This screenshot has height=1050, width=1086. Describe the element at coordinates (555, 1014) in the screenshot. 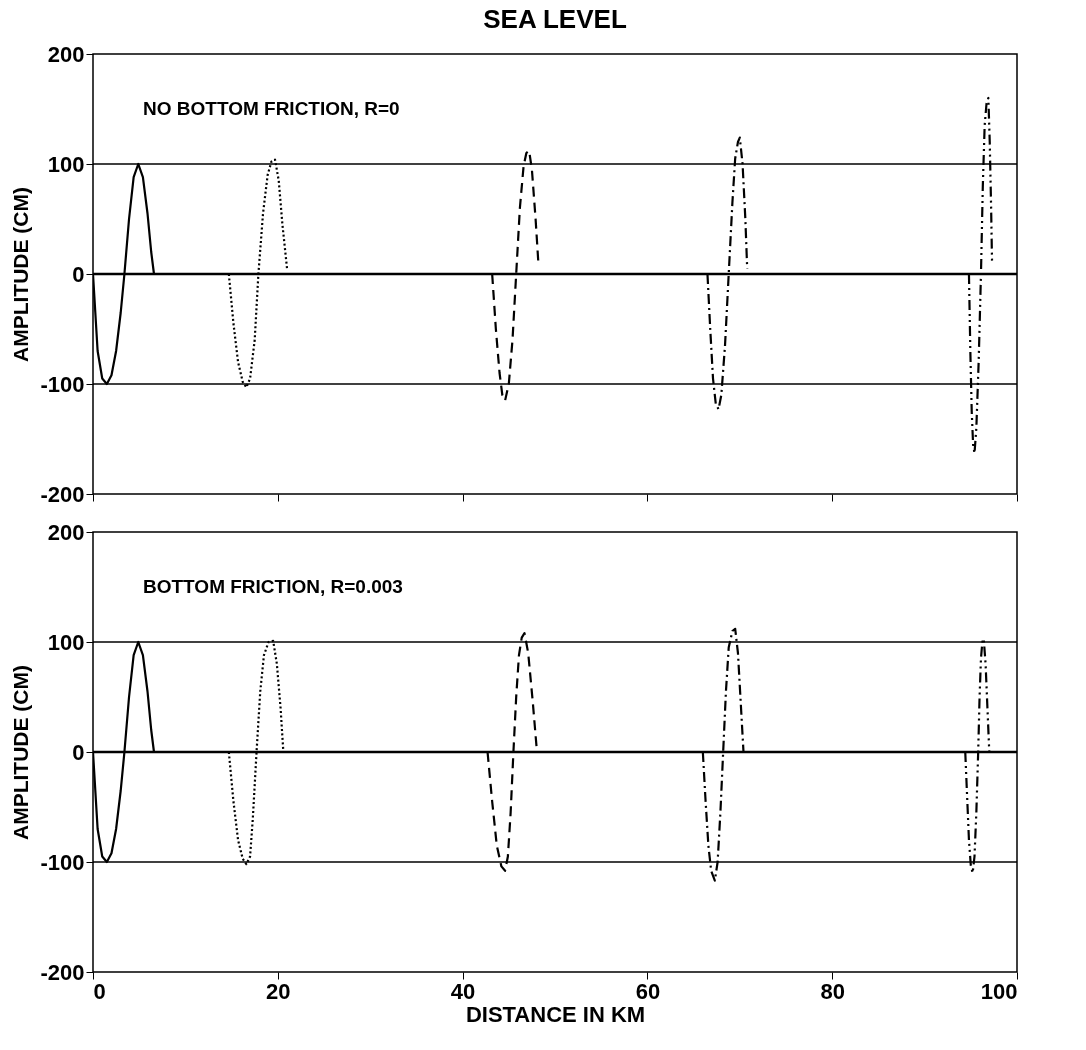

I see `x-axis-title: DISTANCE IN KM` at that location.